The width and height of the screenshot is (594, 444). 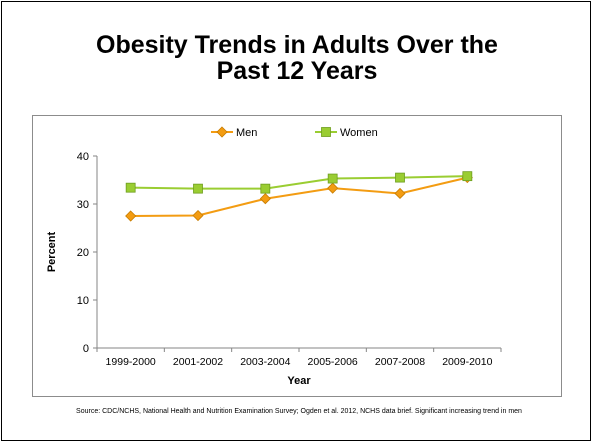 I want to click on x-tick-label: 2001-2002, so click(x=198, y=362).